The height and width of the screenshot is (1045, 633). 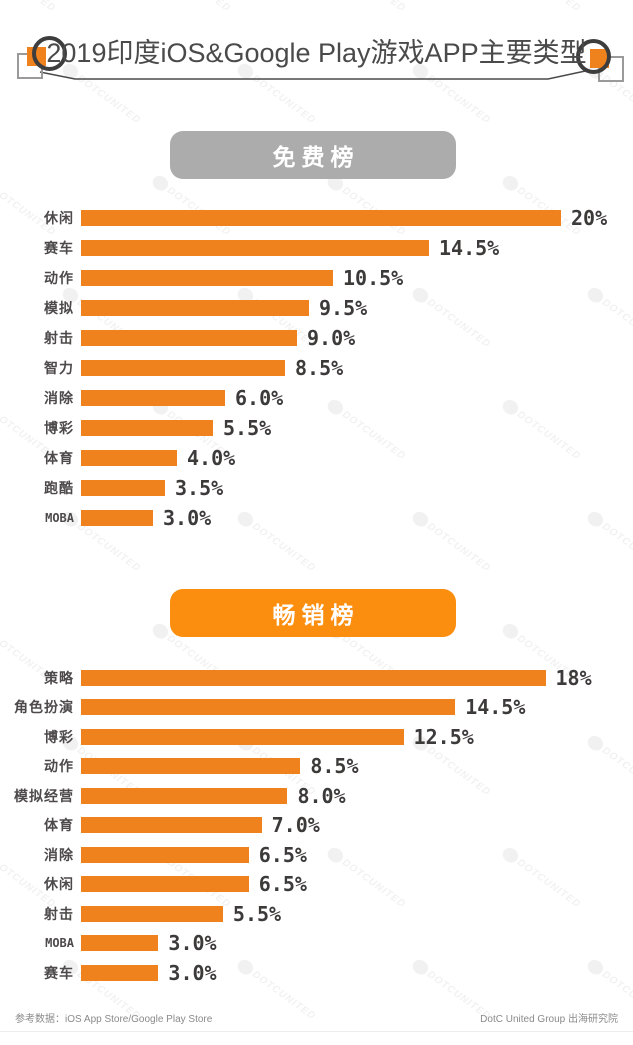 I want to click on bar-row: 模拟经营 8.0%, so click(x=316, y=796).